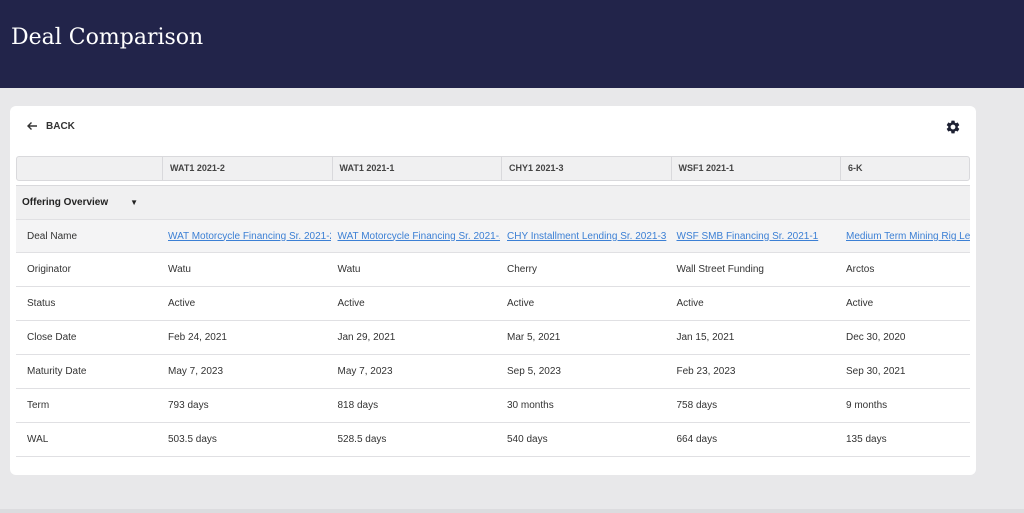 The height and width of the screenshot is (513, 1024). What do you see at coordinates (188, 405) in the screenshot?
I see `table-cell: 793 days` at bounding box center [188, 405].